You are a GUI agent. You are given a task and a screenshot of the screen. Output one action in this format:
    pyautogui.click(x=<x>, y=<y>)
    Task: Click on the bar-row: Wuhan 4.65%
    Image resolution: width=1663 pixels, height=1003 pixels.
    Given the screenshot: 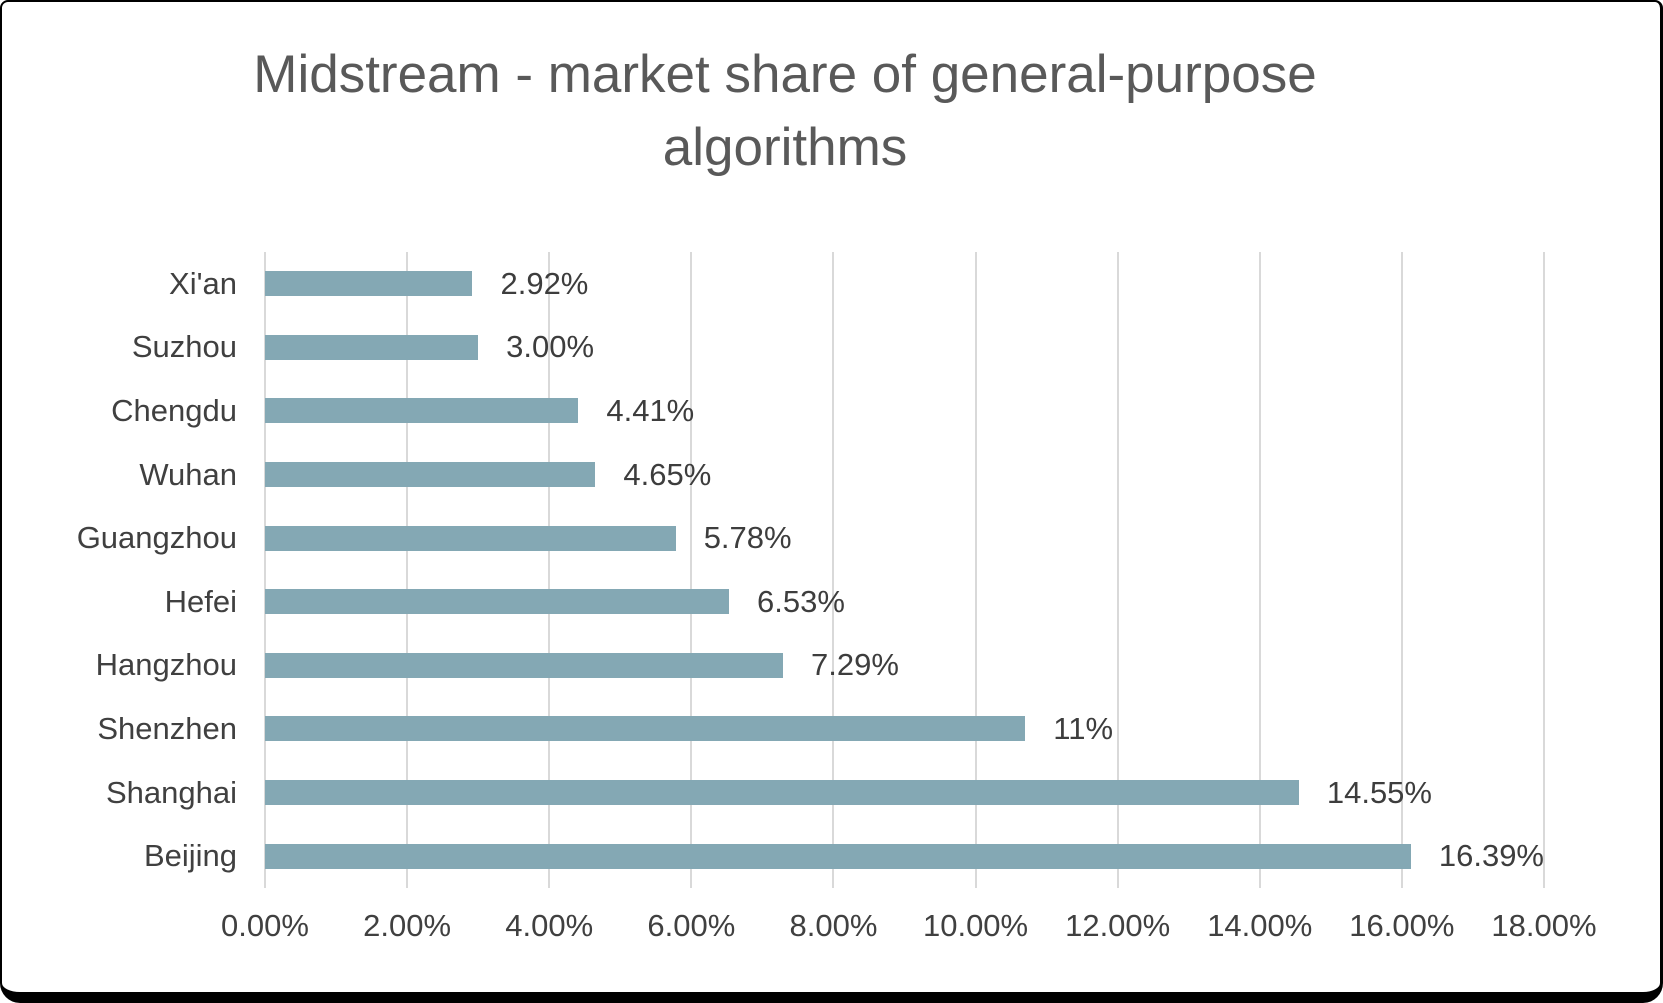 What is the action you would take?
    pyautogui.click(x=841, y=475)
    